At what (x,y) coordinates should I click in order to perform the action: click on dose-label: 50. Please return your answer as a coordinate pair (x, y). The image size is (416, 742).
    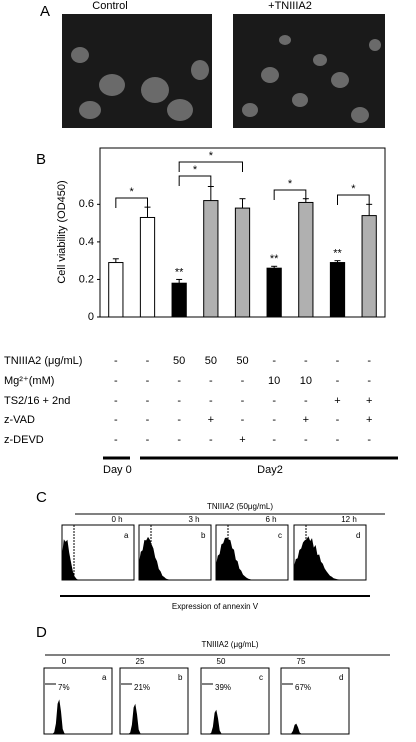
    Looking at the image, I should click on (221, 661).